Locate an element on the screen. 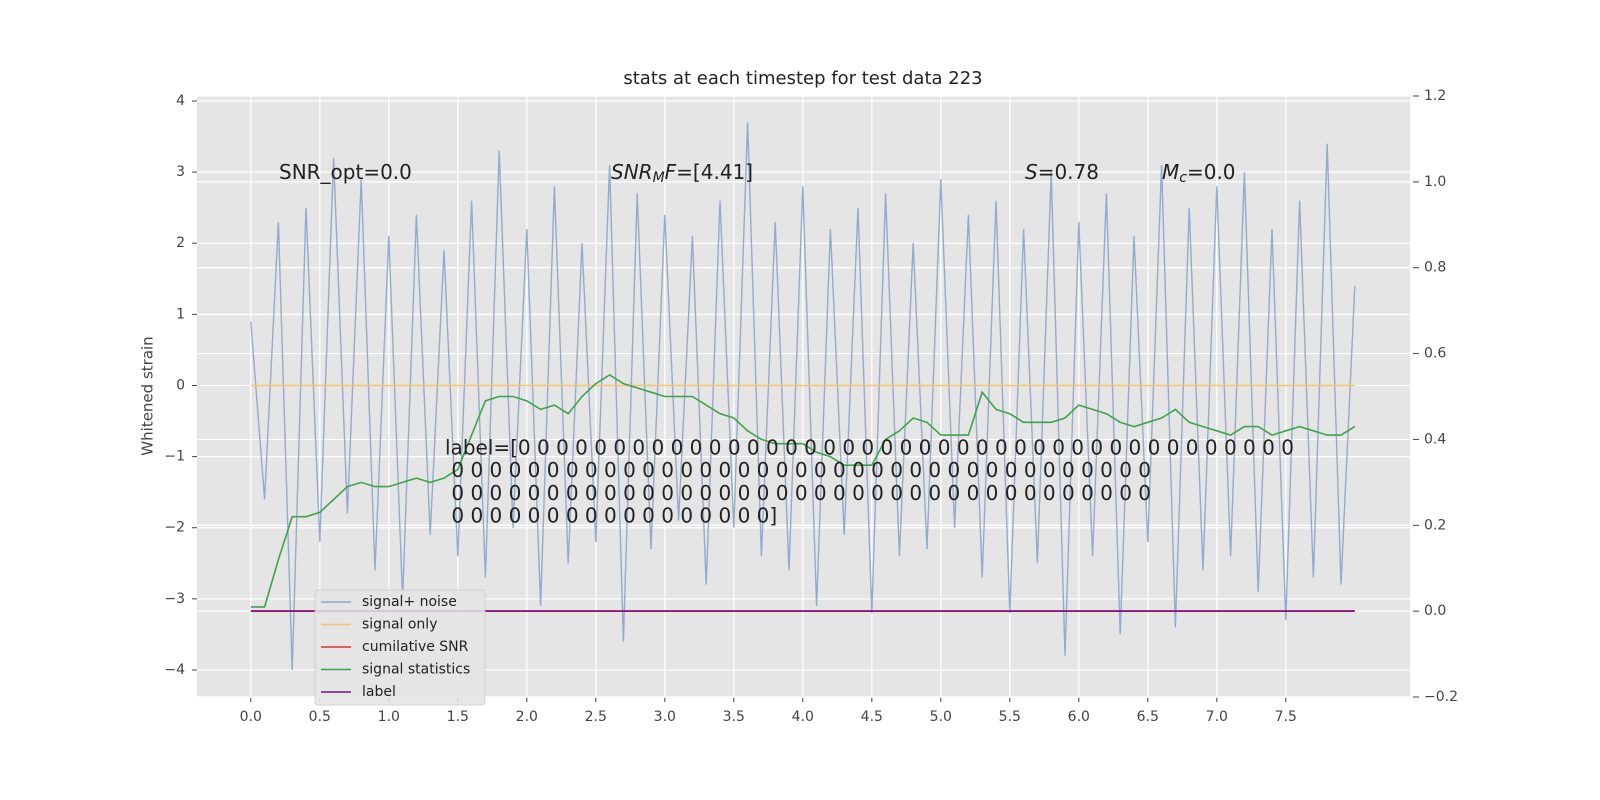  x-tick-label: 3.5 is located at coordinates (734, 717).